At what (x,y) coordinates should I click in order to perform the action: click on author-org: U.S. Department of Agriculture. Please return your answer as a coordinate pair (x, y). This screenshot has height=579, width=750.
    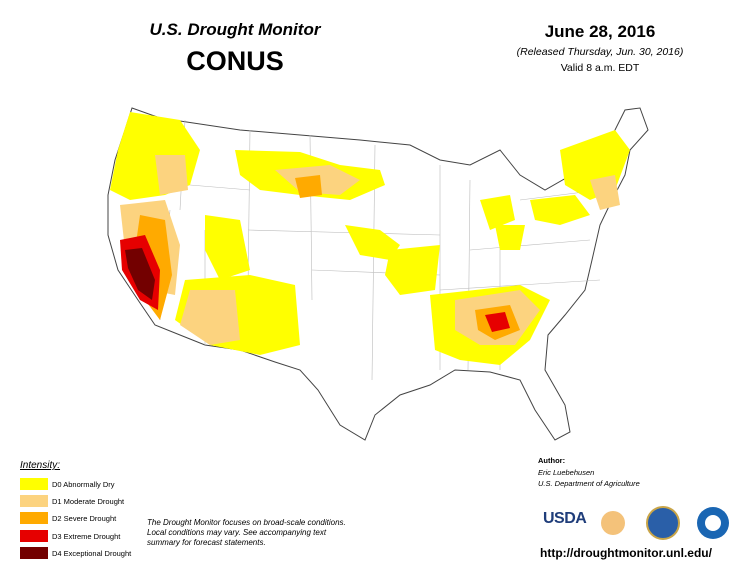
    Looking at the image, I should click on (589, 483).